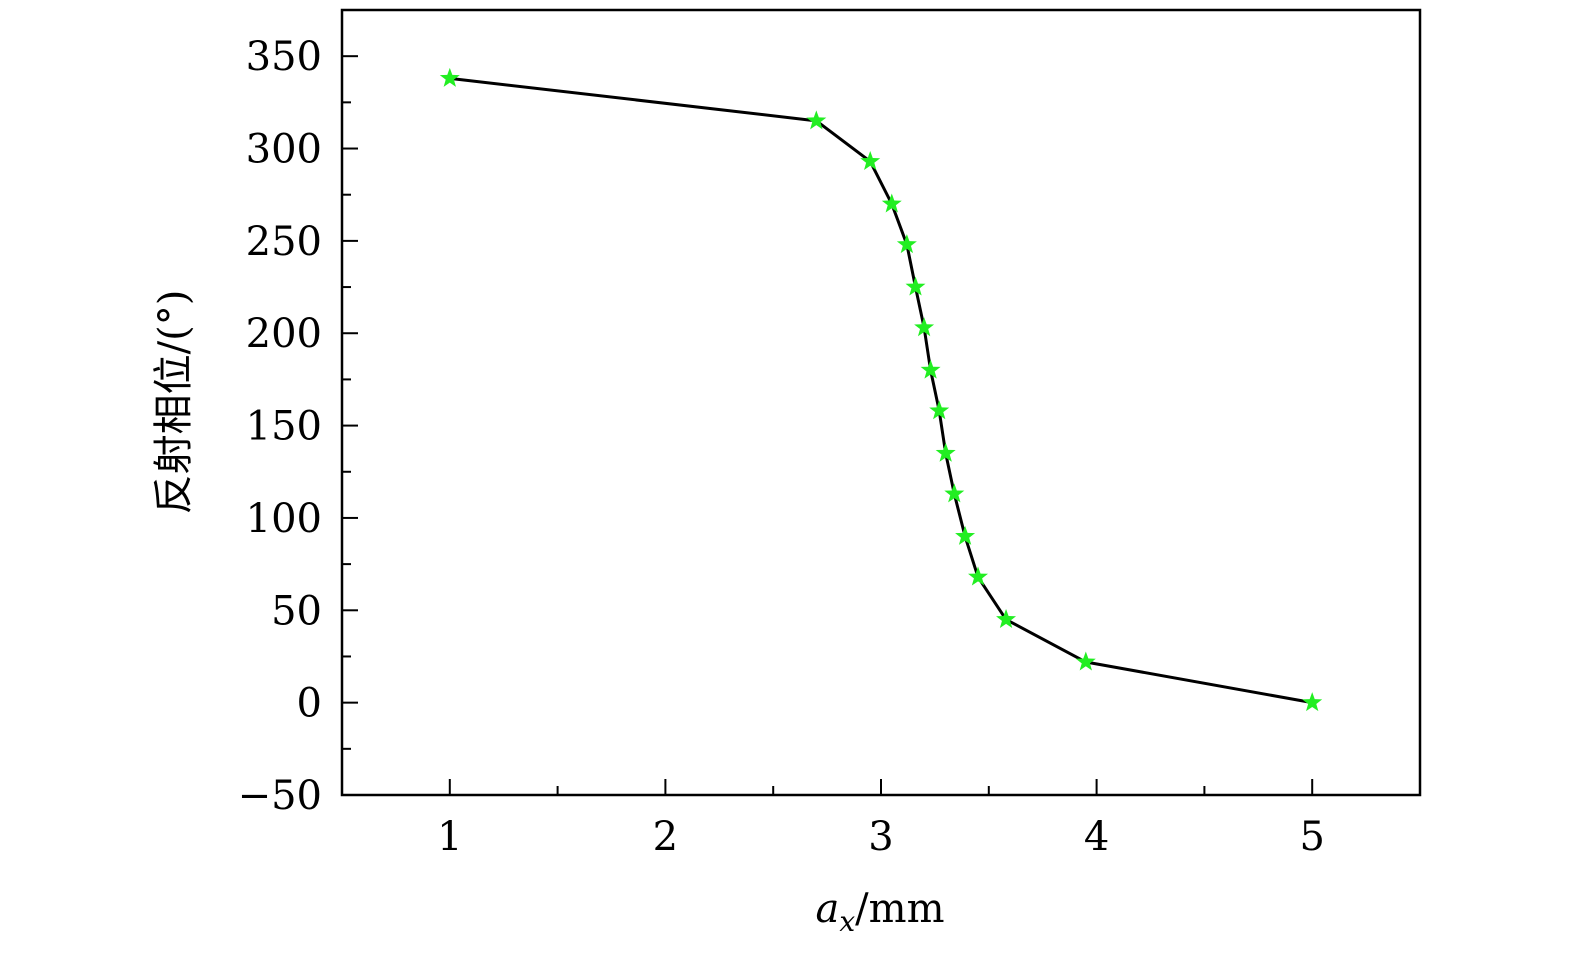  Describe the element at coordinates (847, 921) in the screenshot. I see `x-axis-title-subscript: x` at that location.